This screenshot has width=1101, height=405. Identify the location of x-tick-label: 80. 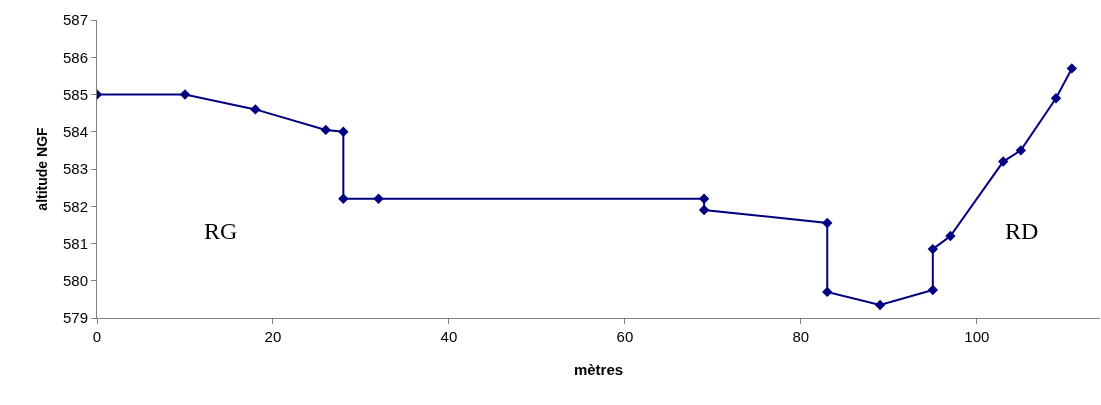
(801, 336).